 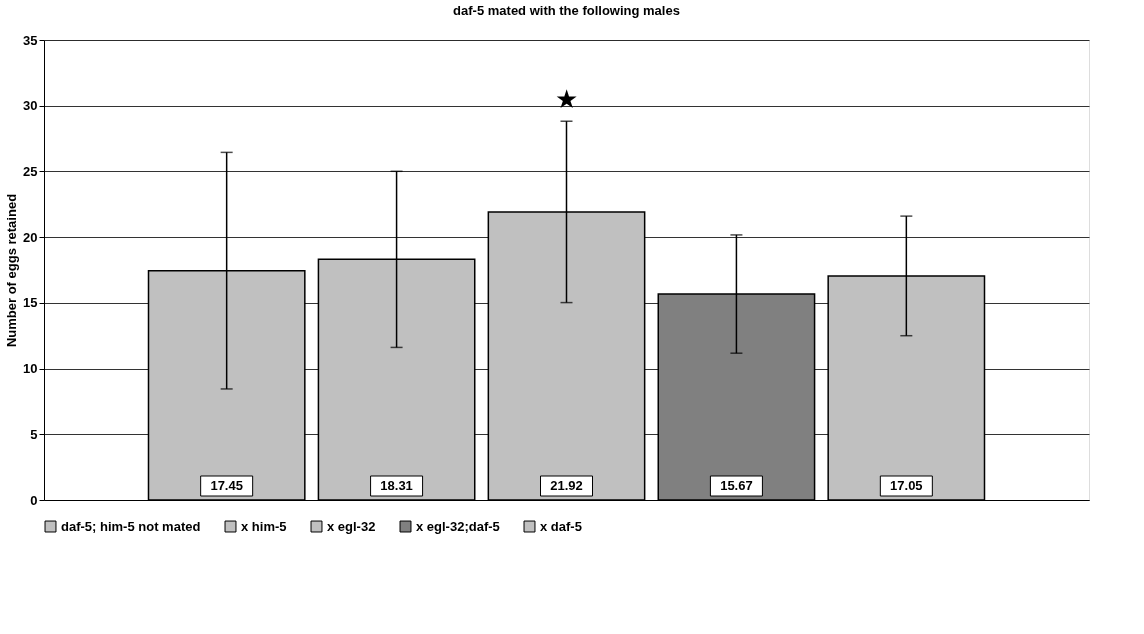 What do you see at coordinates (264, 526) in the screenshot?
I see `legend-label: x him-5` at bounding box center [264, 526].